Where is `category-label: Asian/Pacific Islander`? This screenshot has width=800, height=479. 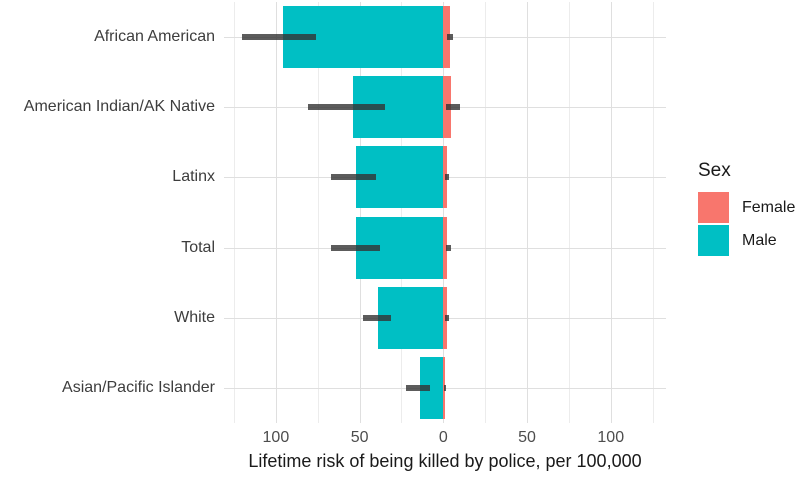
category-label: Asian/Pacific Islander is located at coordinates (138, 387).